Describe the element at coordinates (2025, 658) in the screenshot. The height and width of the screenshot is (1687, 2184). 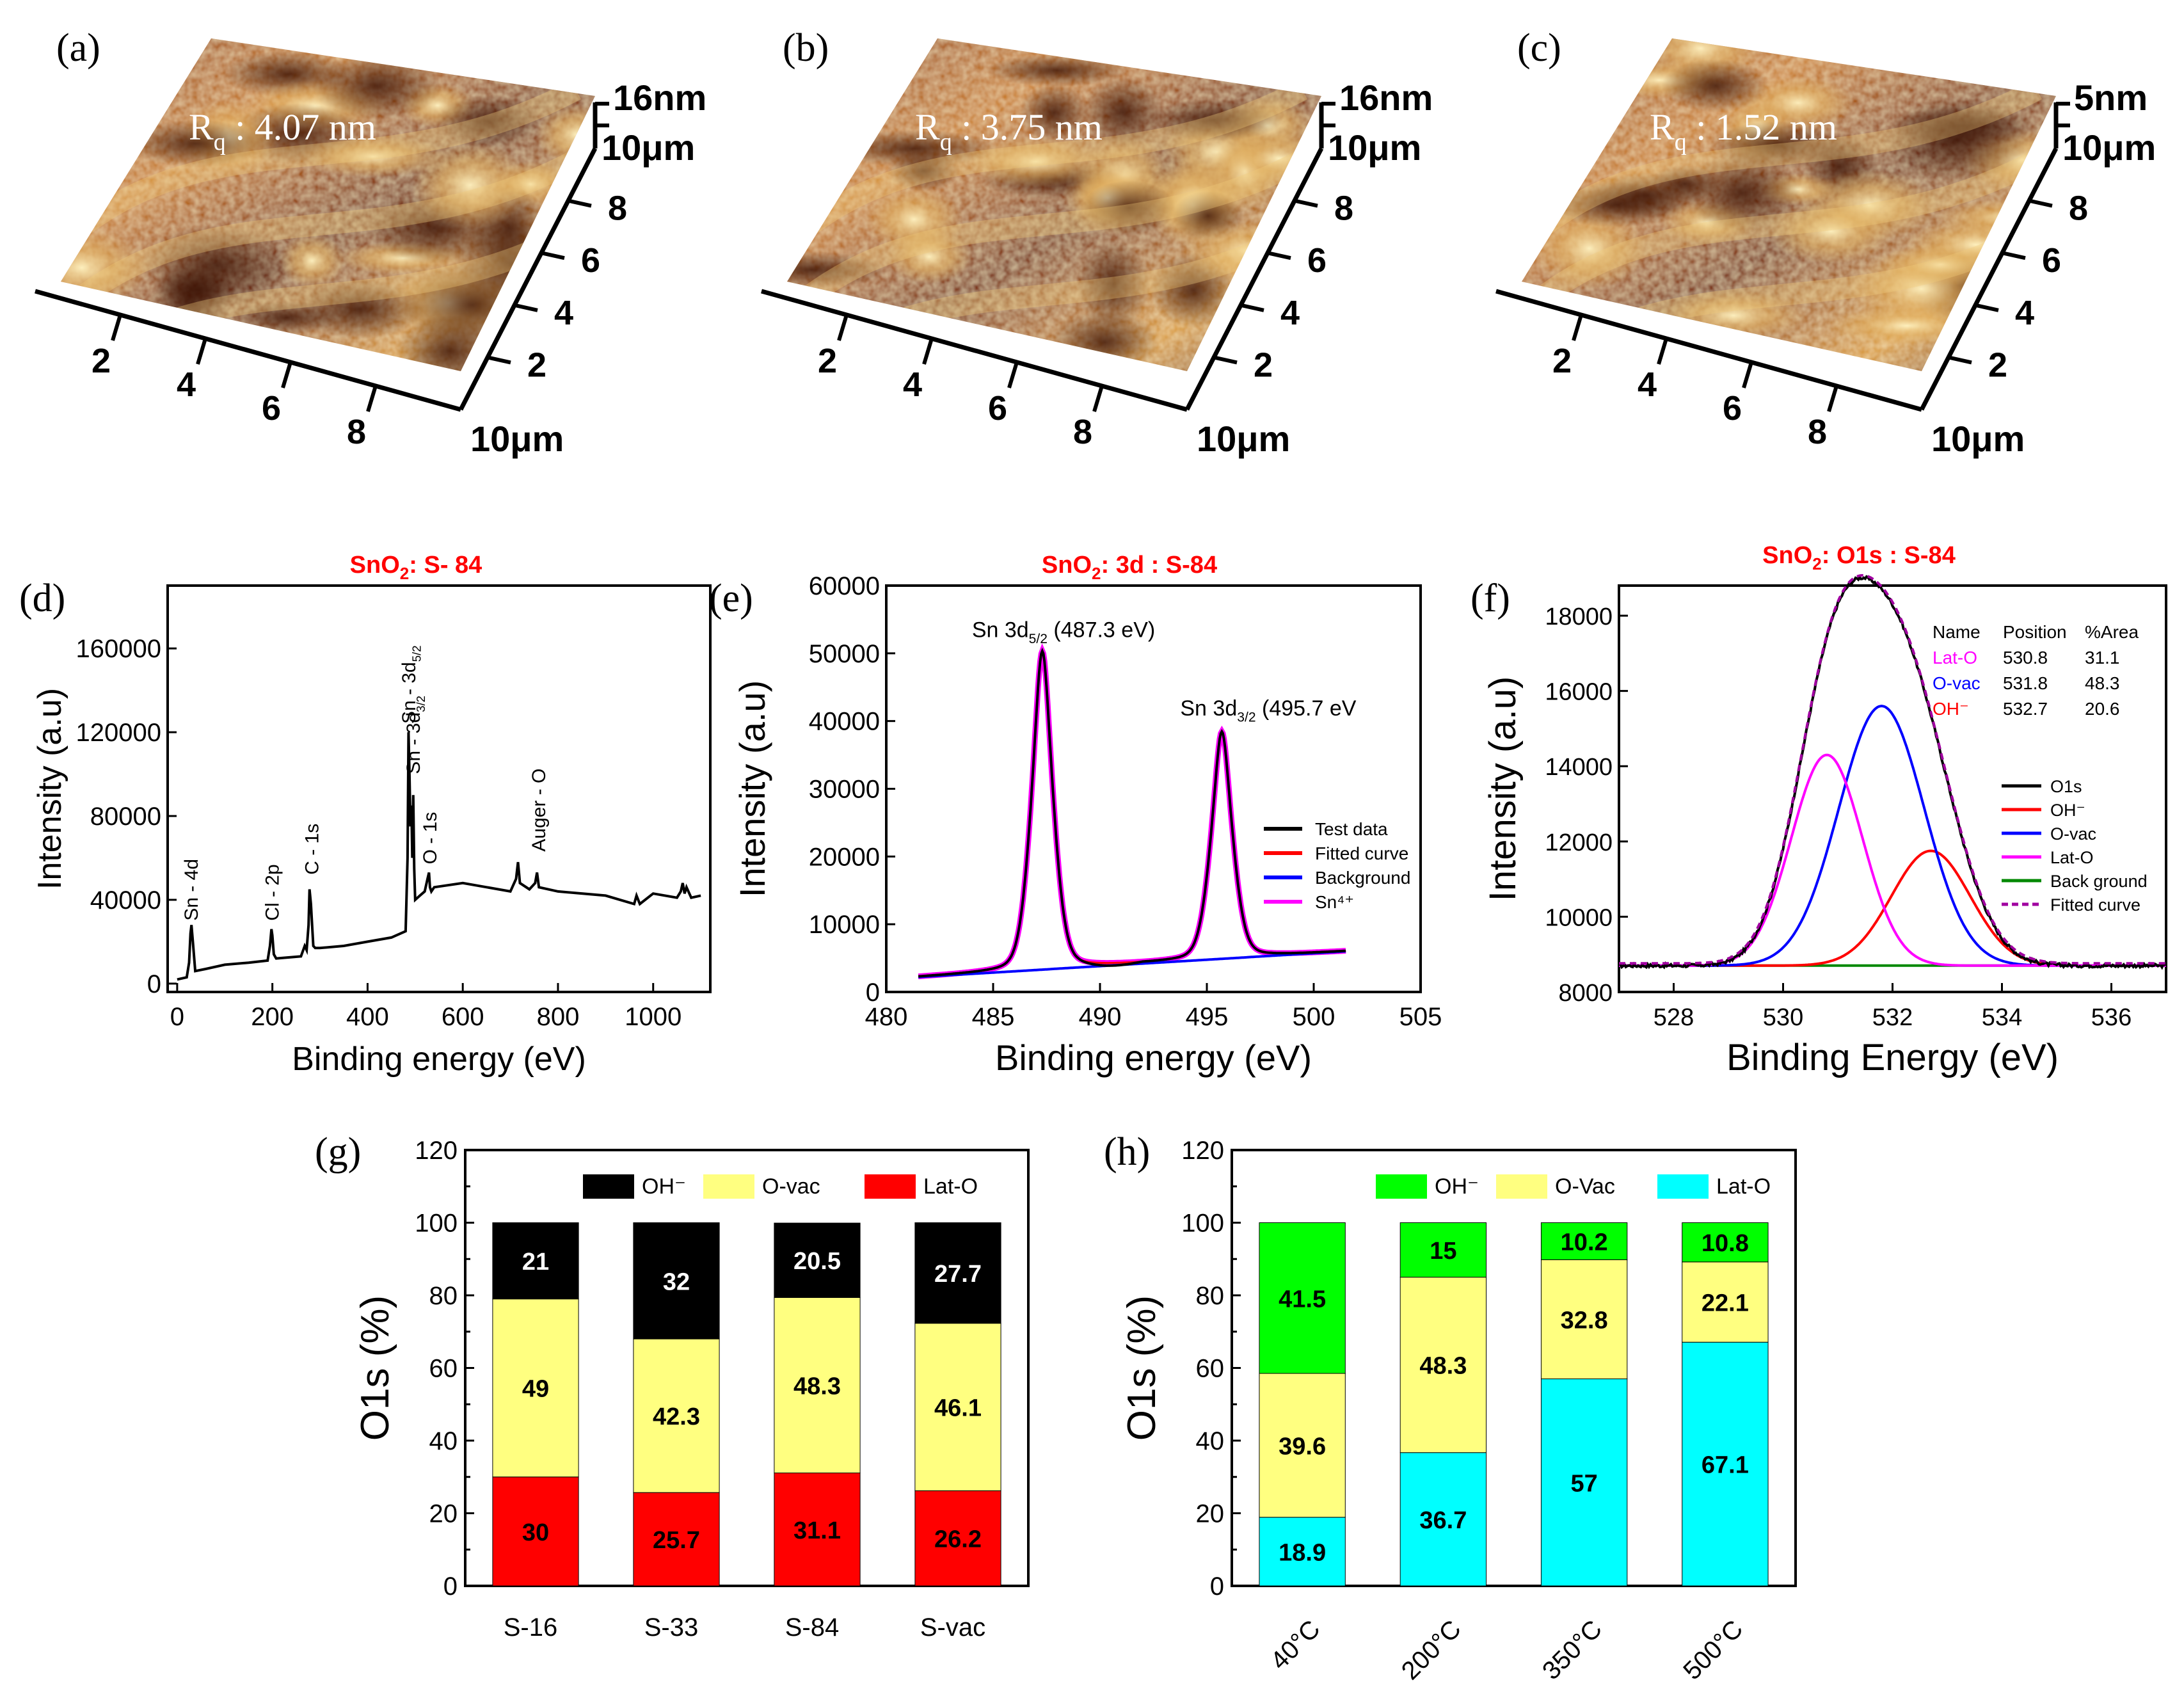
I see `table-position: 530.8` at that location.